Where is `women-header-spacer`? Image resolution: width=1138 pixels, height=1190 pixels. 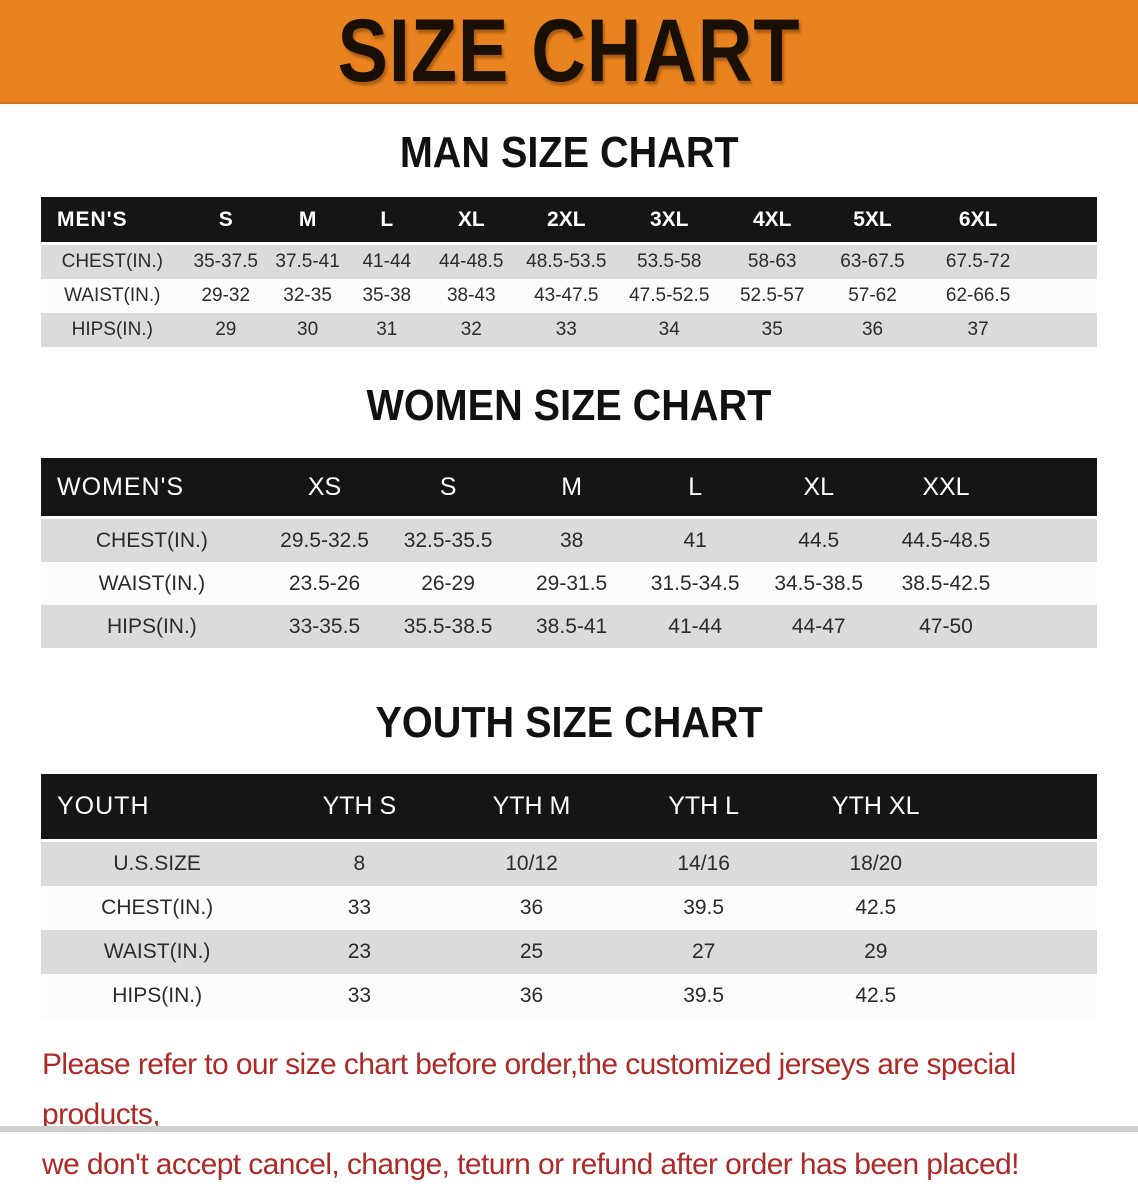
women-header-spacer is located at coordinates (1054, 488).